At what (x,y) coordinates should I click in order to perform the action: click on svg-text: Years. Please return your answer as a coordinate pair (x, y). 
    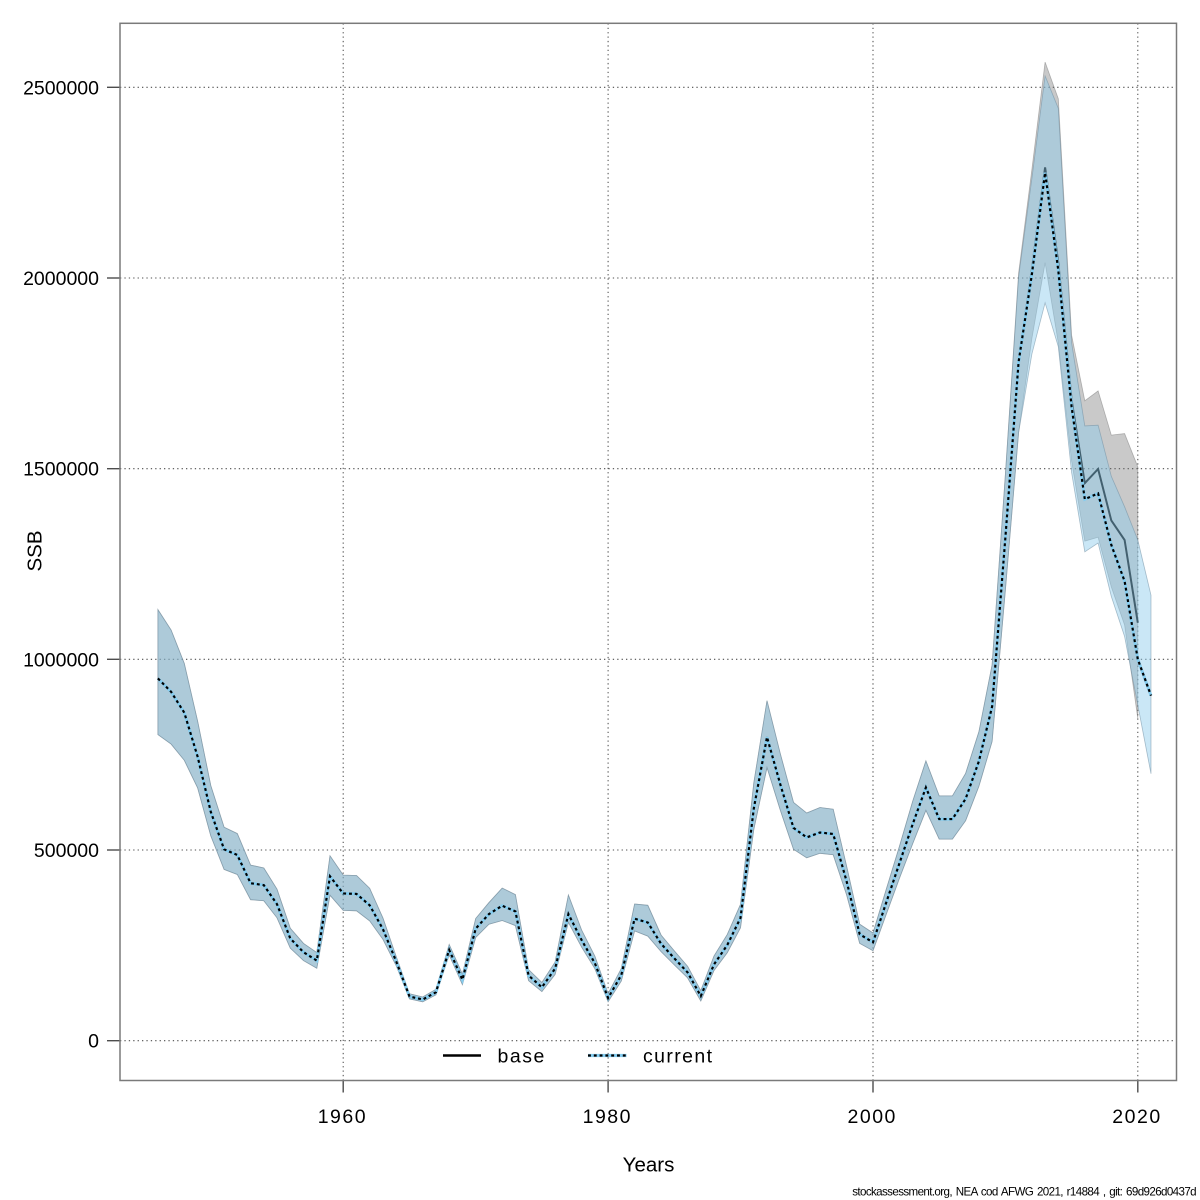
    Looking at the image, I should click on (649, 1165).